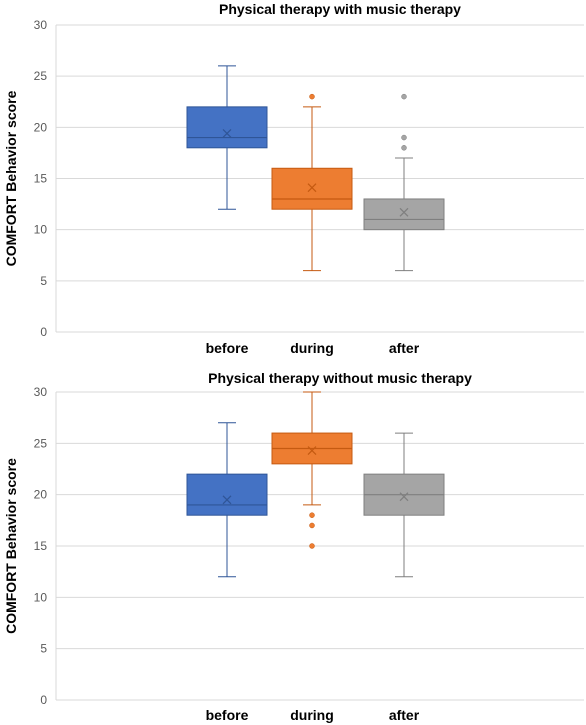 The image size is (586, 725). Describe the element at coordinates (340, 9) in the screenshot. I see `chart-title: Physical therapy with music therapy` at that location.